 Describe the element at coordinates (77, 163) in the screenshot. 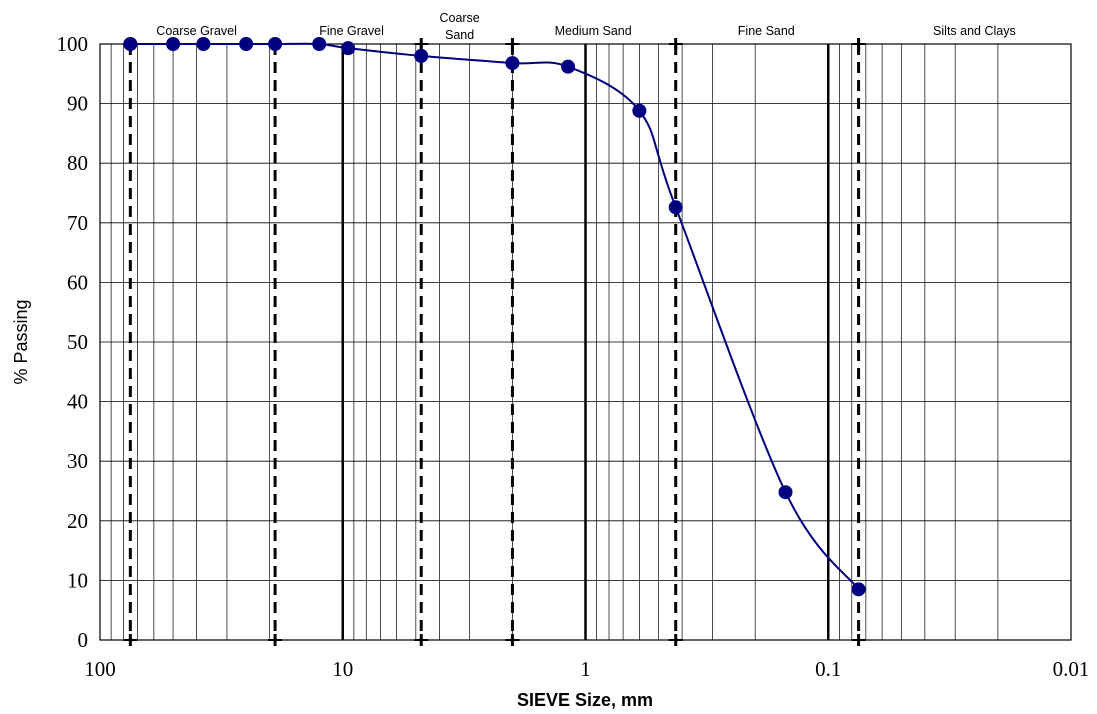

I see `y-tick-label: 80` at that location.